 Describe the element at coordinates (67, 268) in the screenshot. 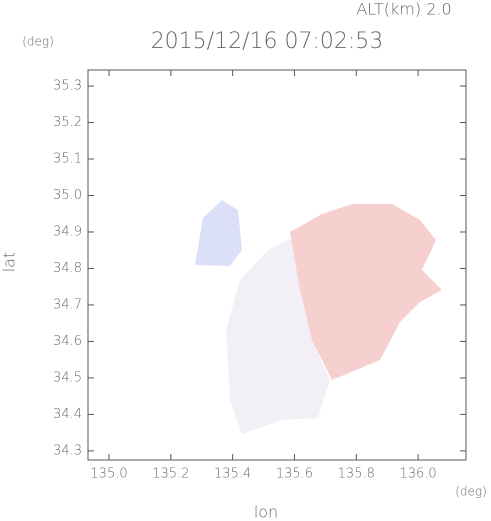

I see `y-tick-label: 34.8` at that location.